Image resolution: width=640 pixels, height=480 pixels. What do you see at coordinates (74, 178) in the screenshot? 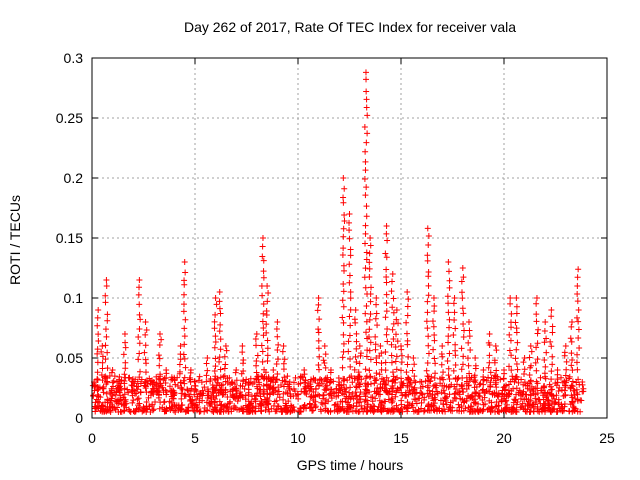
I see `y-tick-label: 0.2` at bounding box center [74, 178].